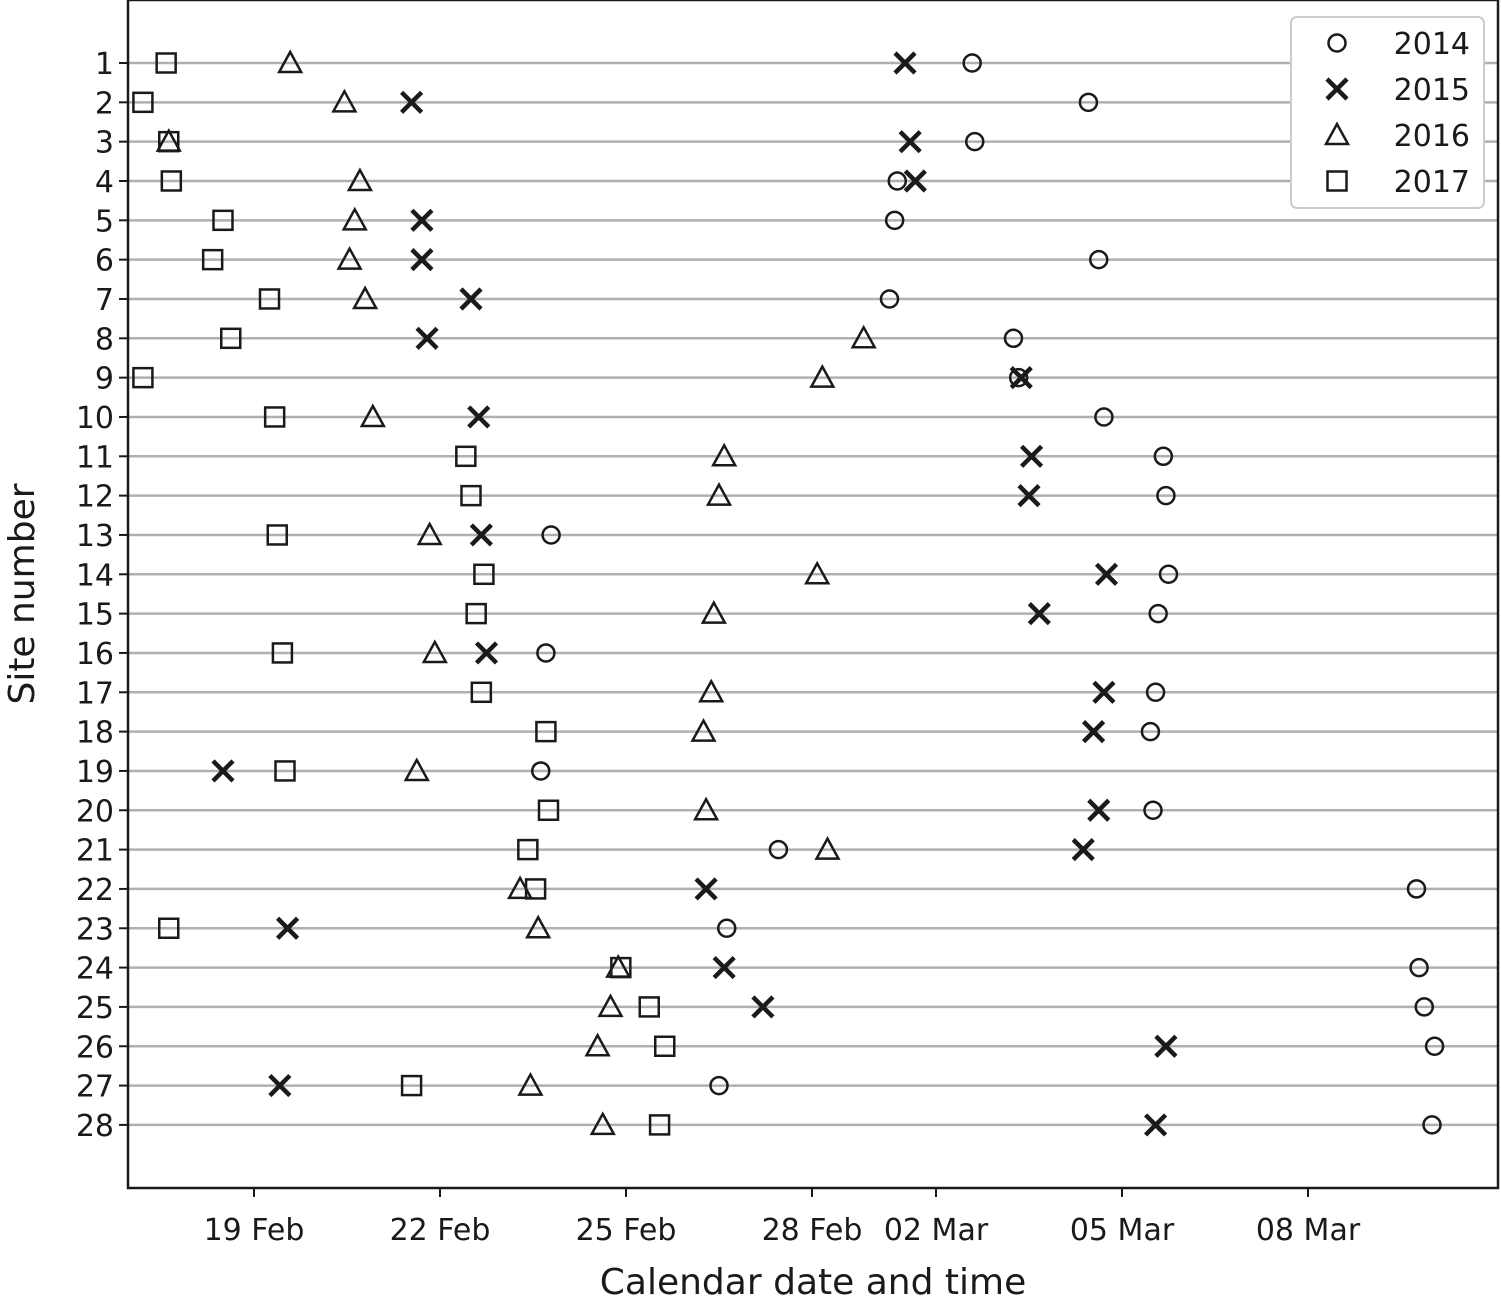 The image size is (1501, 1298). What do you see at coordinates (626, 1230) in the screenshot?
I see `x-tick-label-2: 25 Feb` at bounding box center [626, 1230].